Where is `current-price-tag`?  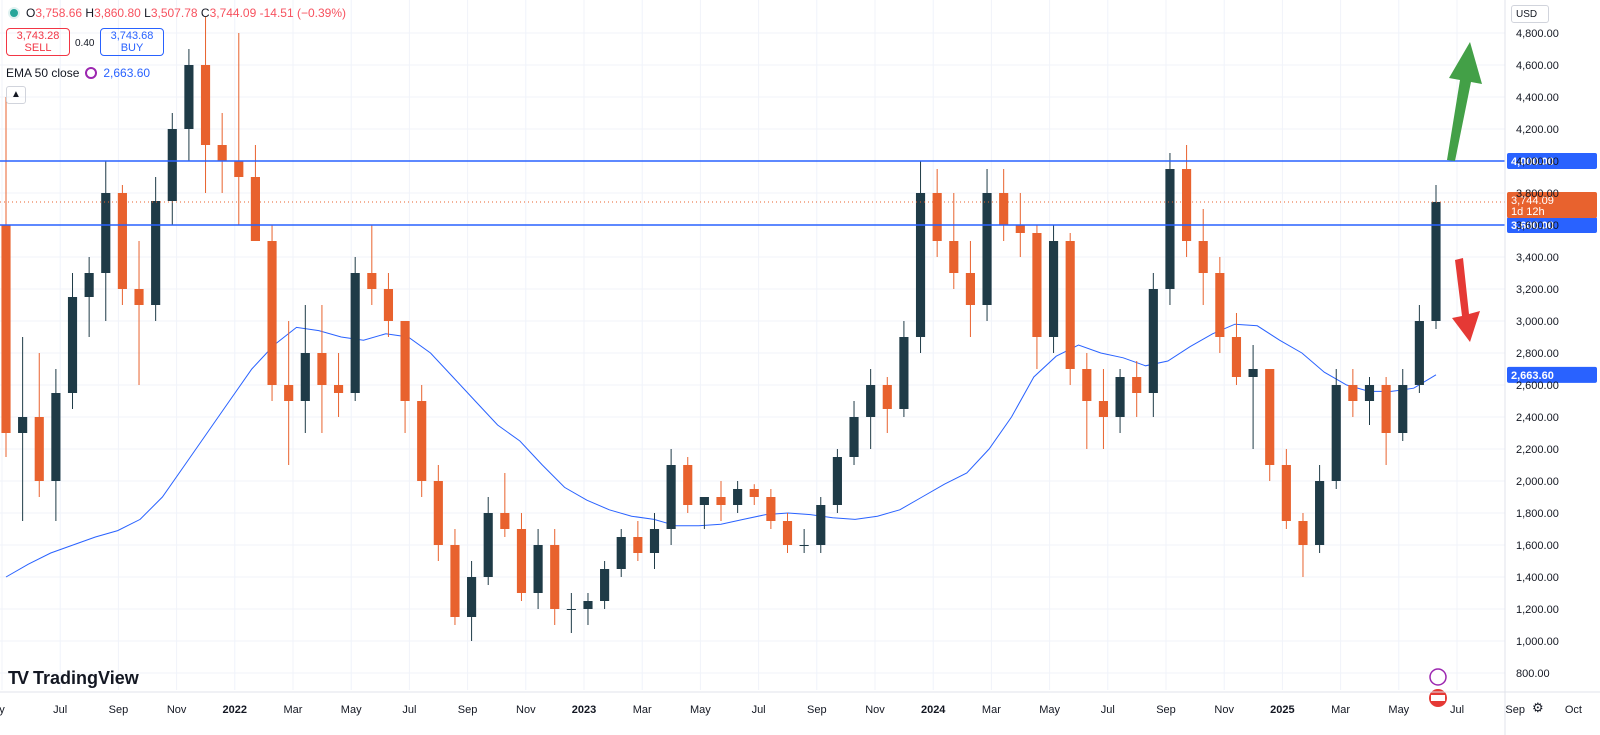
current-price-tag is located at coordinates (1552, 204).